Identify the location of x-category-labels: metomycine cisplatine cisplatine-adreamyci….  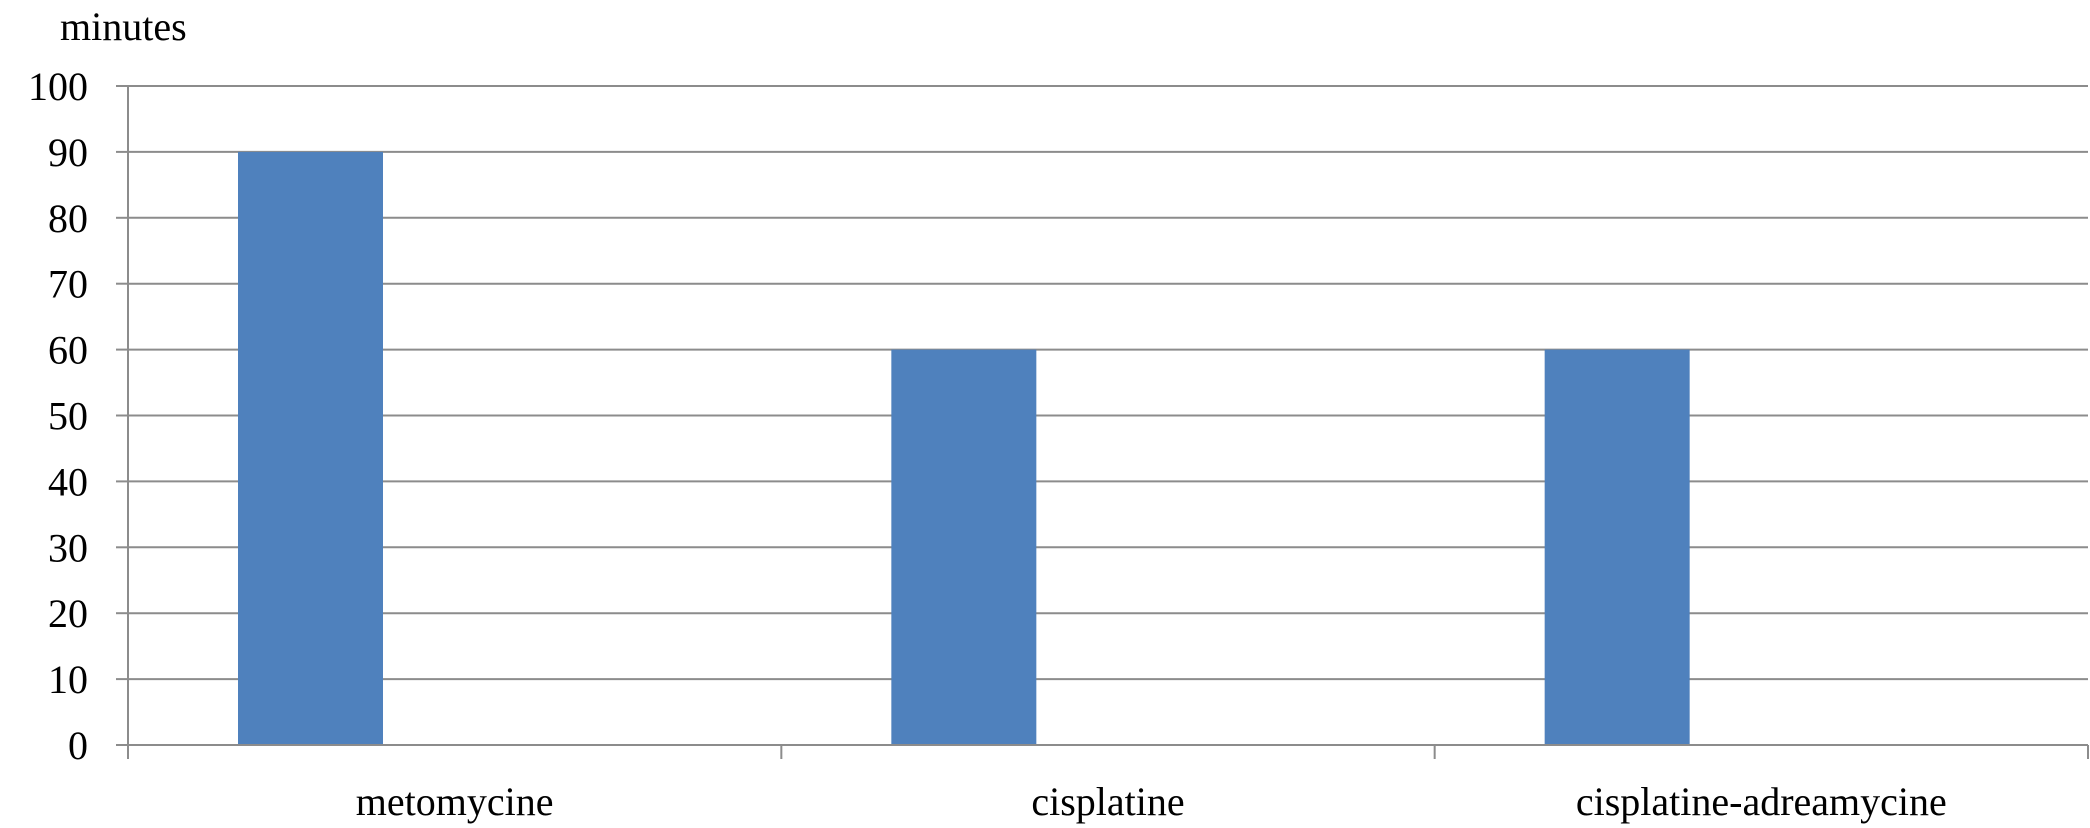
(1151, 801).